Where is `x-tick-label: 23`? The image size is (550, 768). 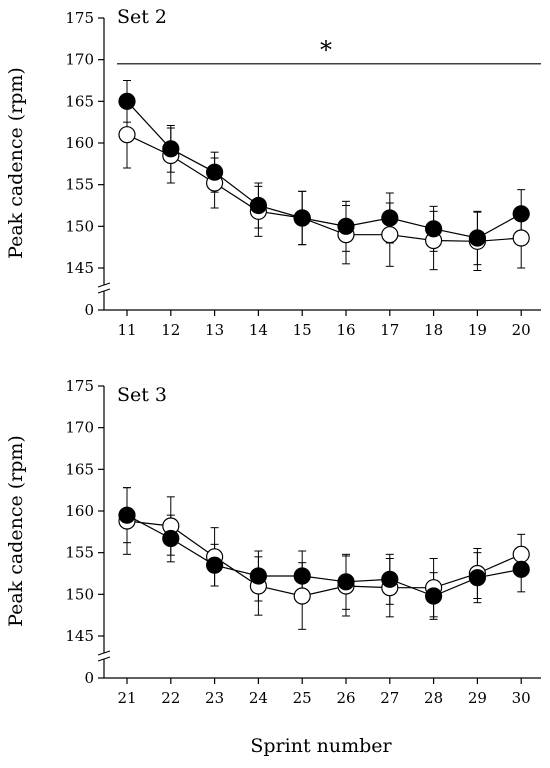 x-tick-label: 23 is located at coordinates (214, 698).